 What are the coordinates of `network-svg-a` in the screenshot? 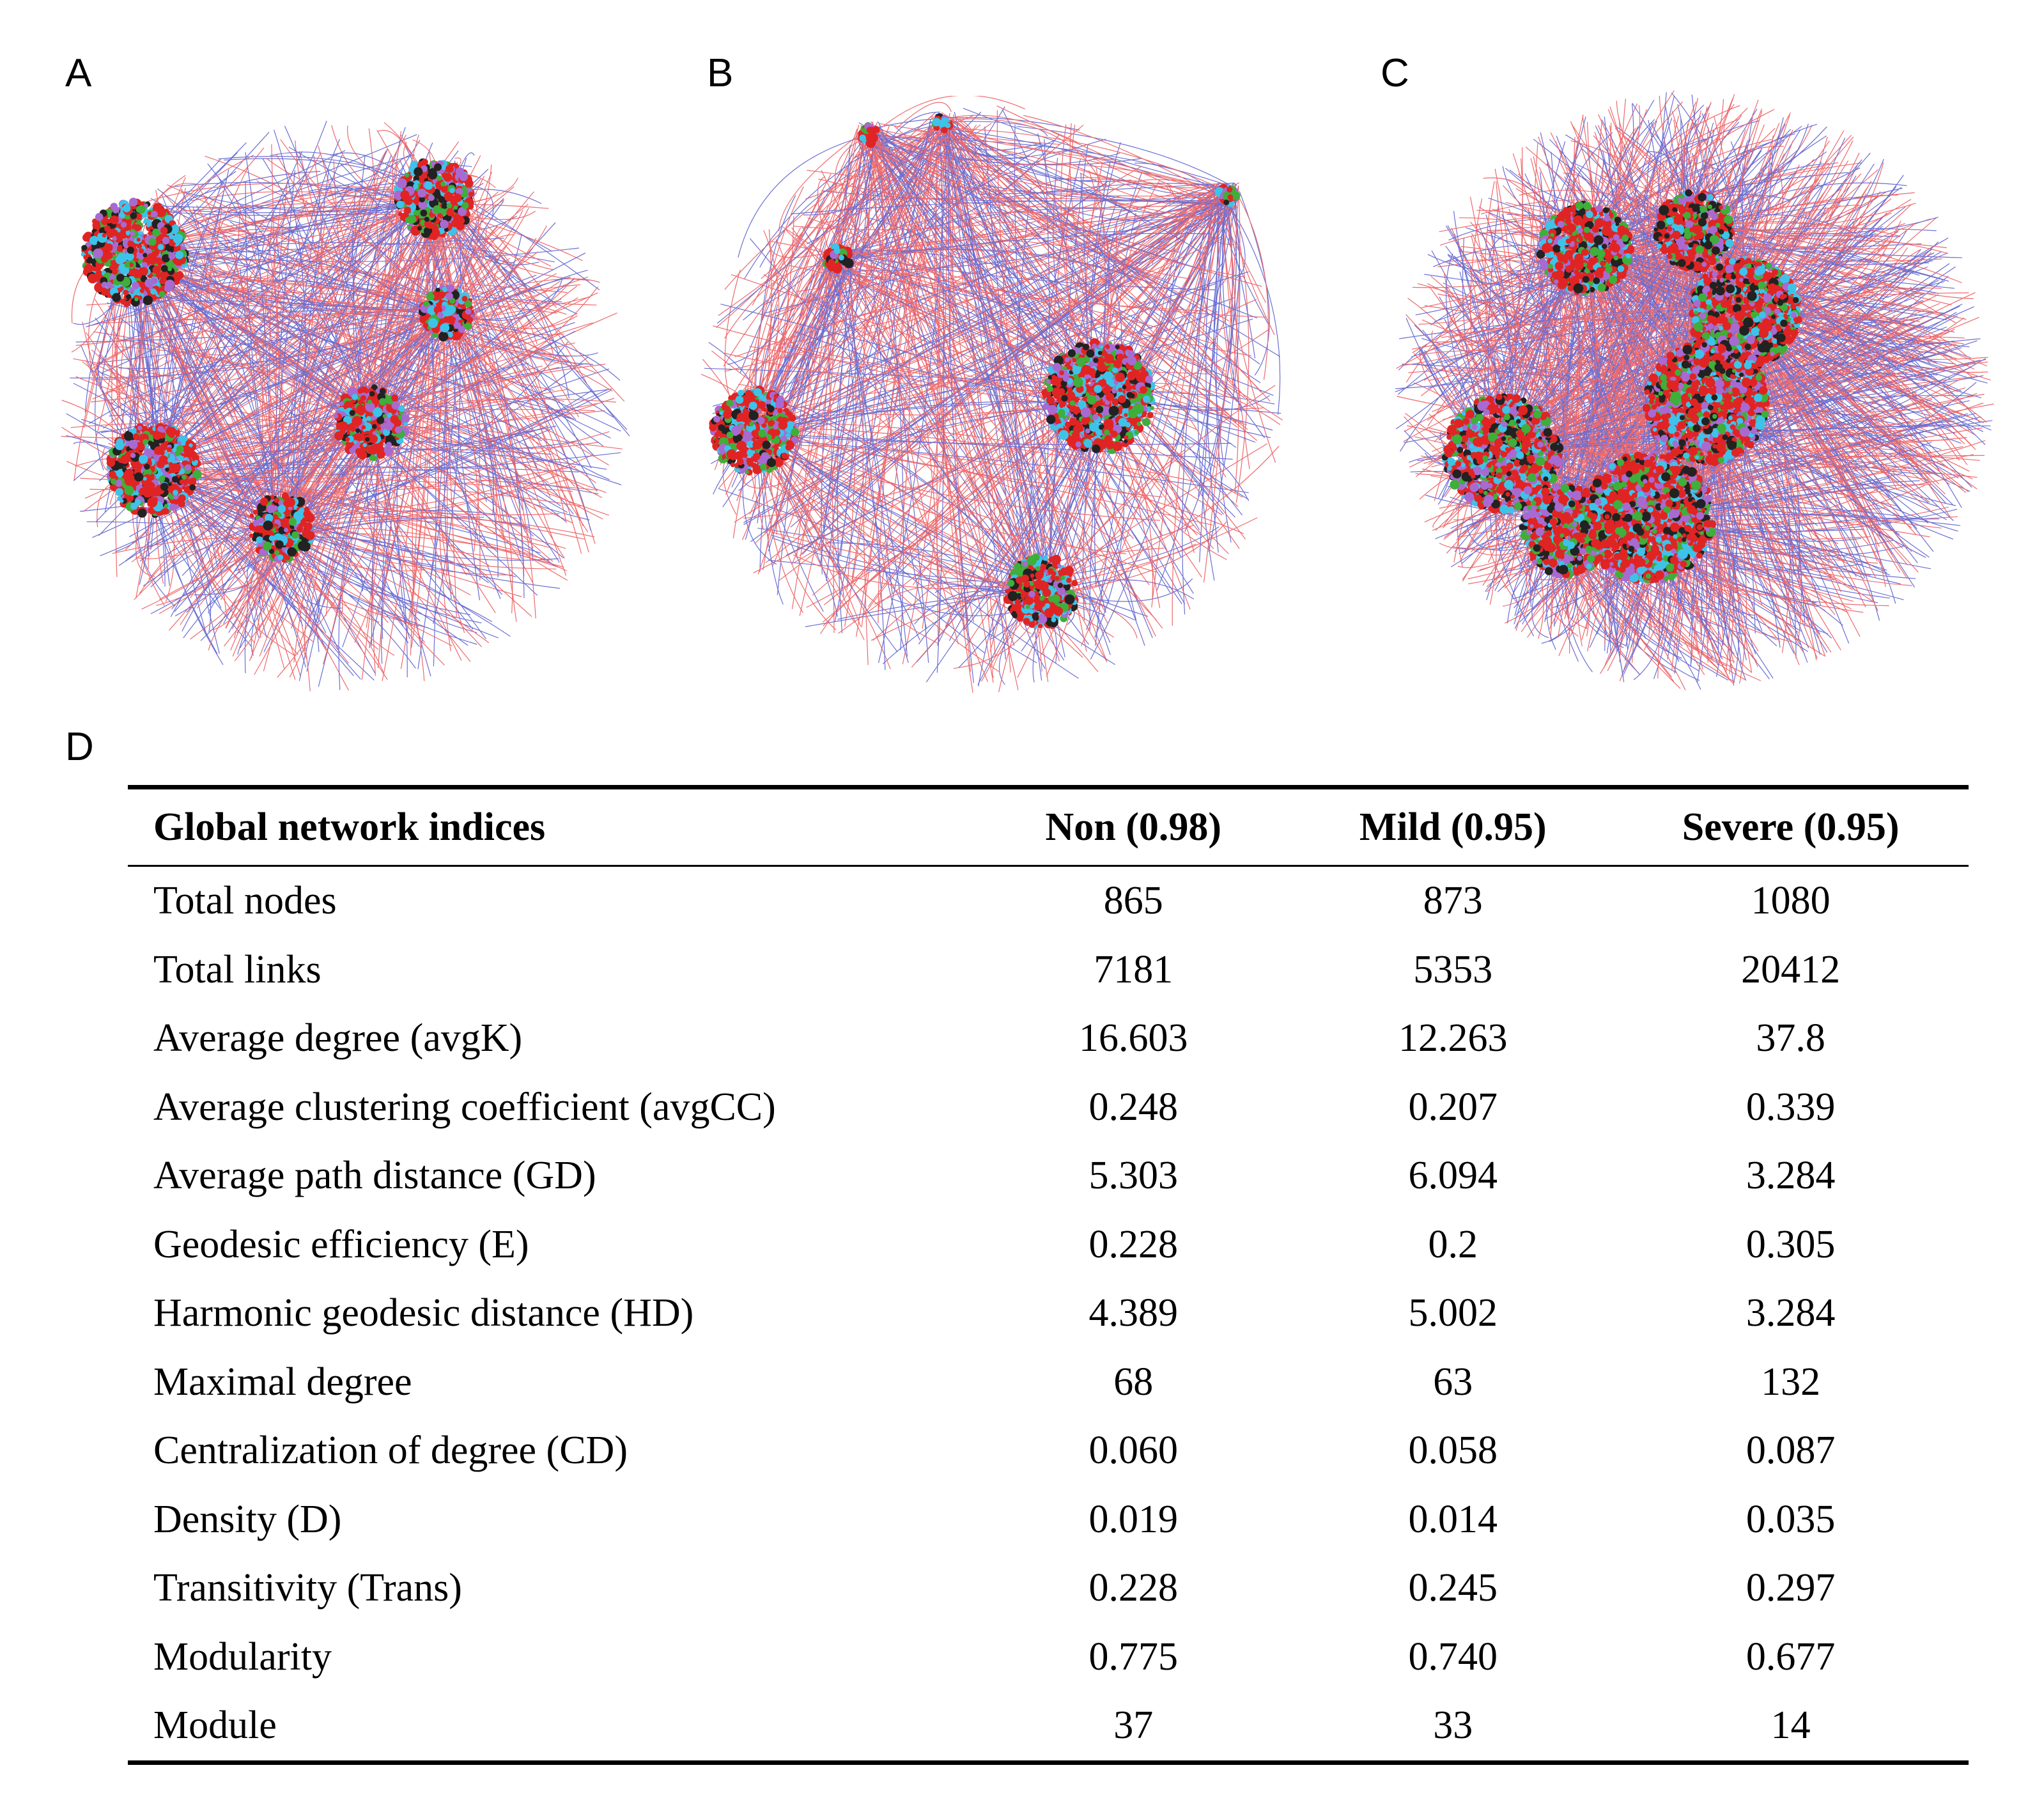 It's located at (345, 406).